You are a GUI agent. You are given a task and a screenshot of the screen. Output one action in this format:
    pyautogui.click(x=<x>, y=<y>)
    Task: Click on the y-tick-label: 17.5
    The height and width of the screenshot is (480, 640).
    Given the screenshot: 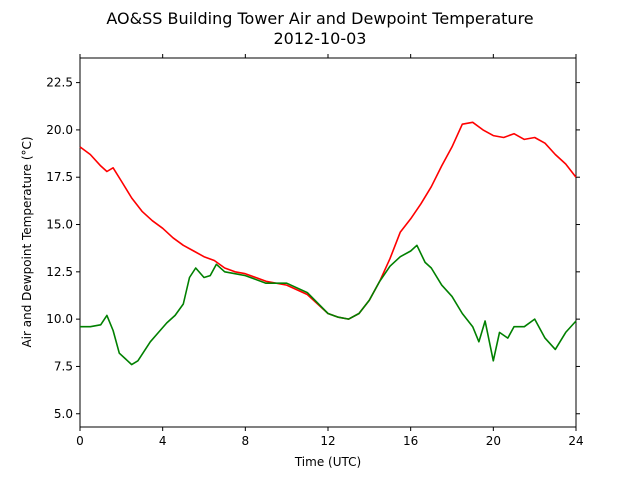 What is the action you would take?
    pyautogui.click(x=59, y=177)
    